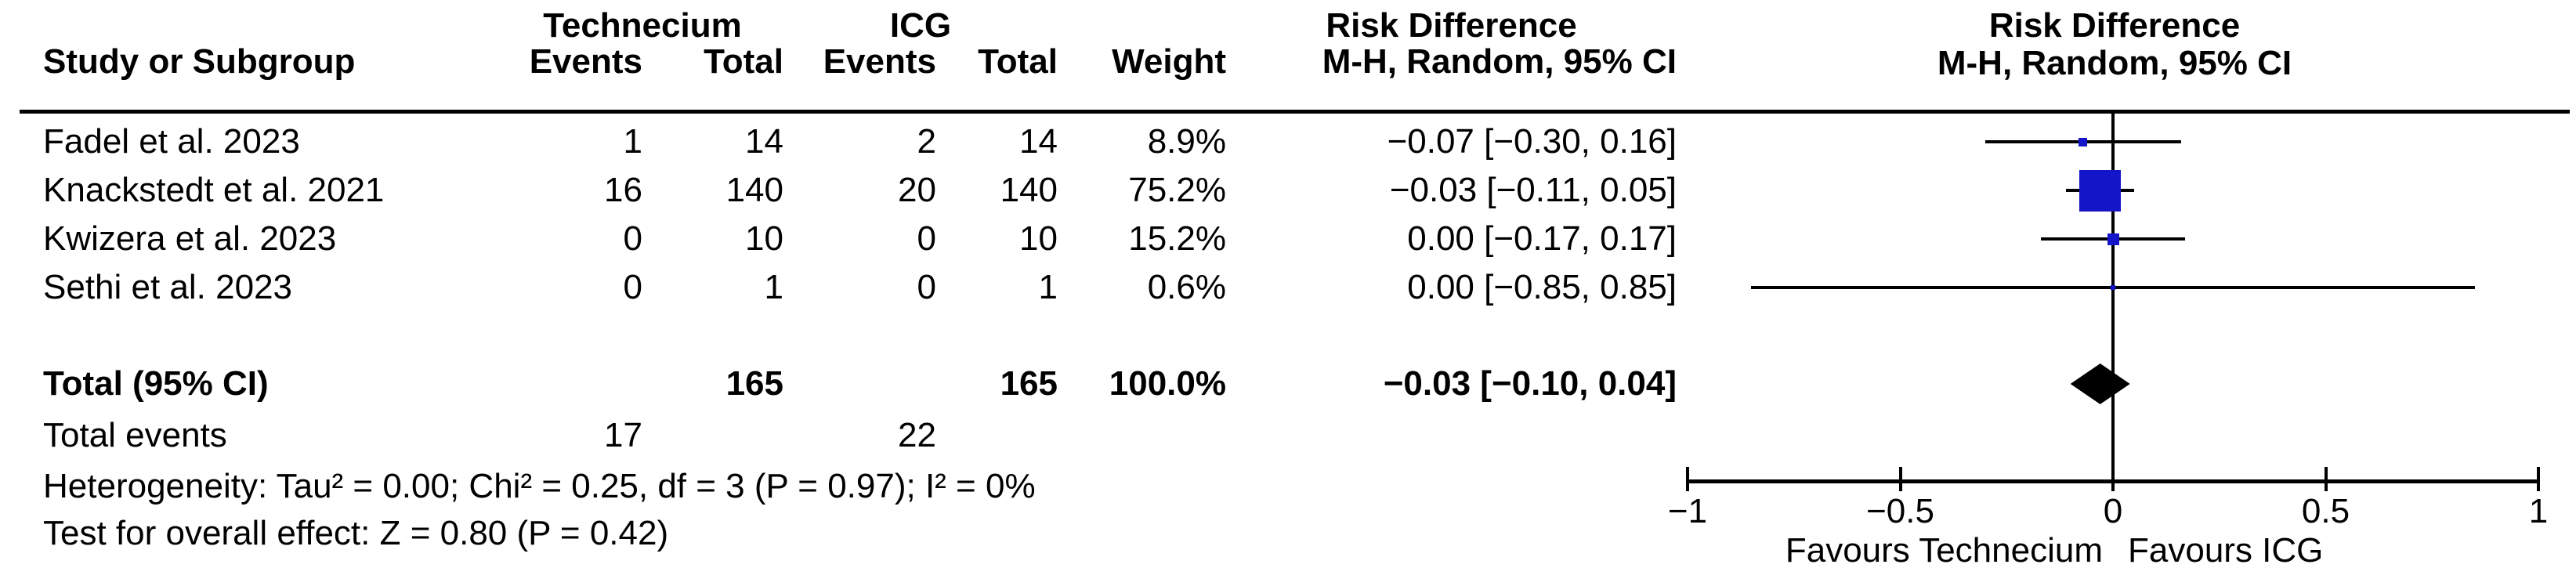 Image resolution: width=2576 pixels, height=586 pixels. I want to click on zero-line, so click(2113, 296).